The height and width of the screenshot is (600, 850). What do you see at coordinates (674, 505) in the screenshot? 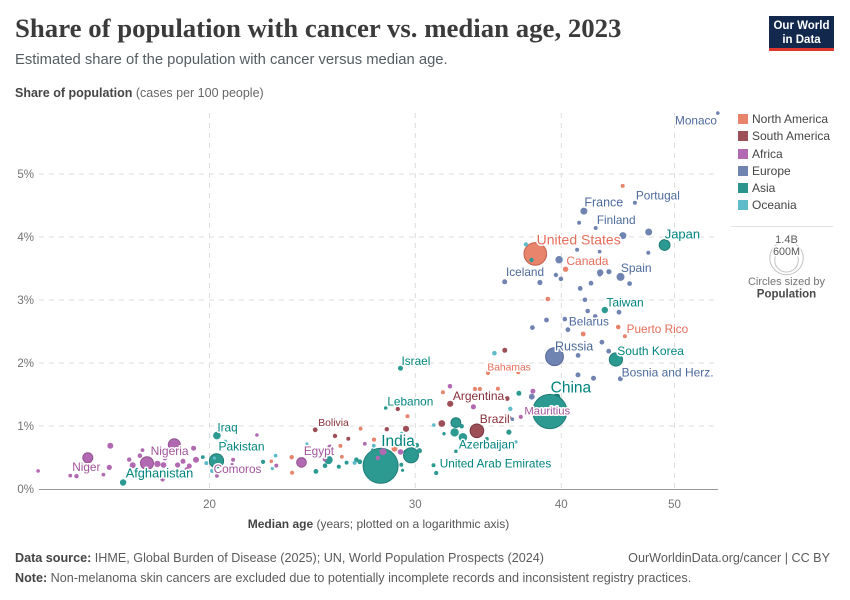
I see `svg-text: 50` at bounding box center [674, 505].